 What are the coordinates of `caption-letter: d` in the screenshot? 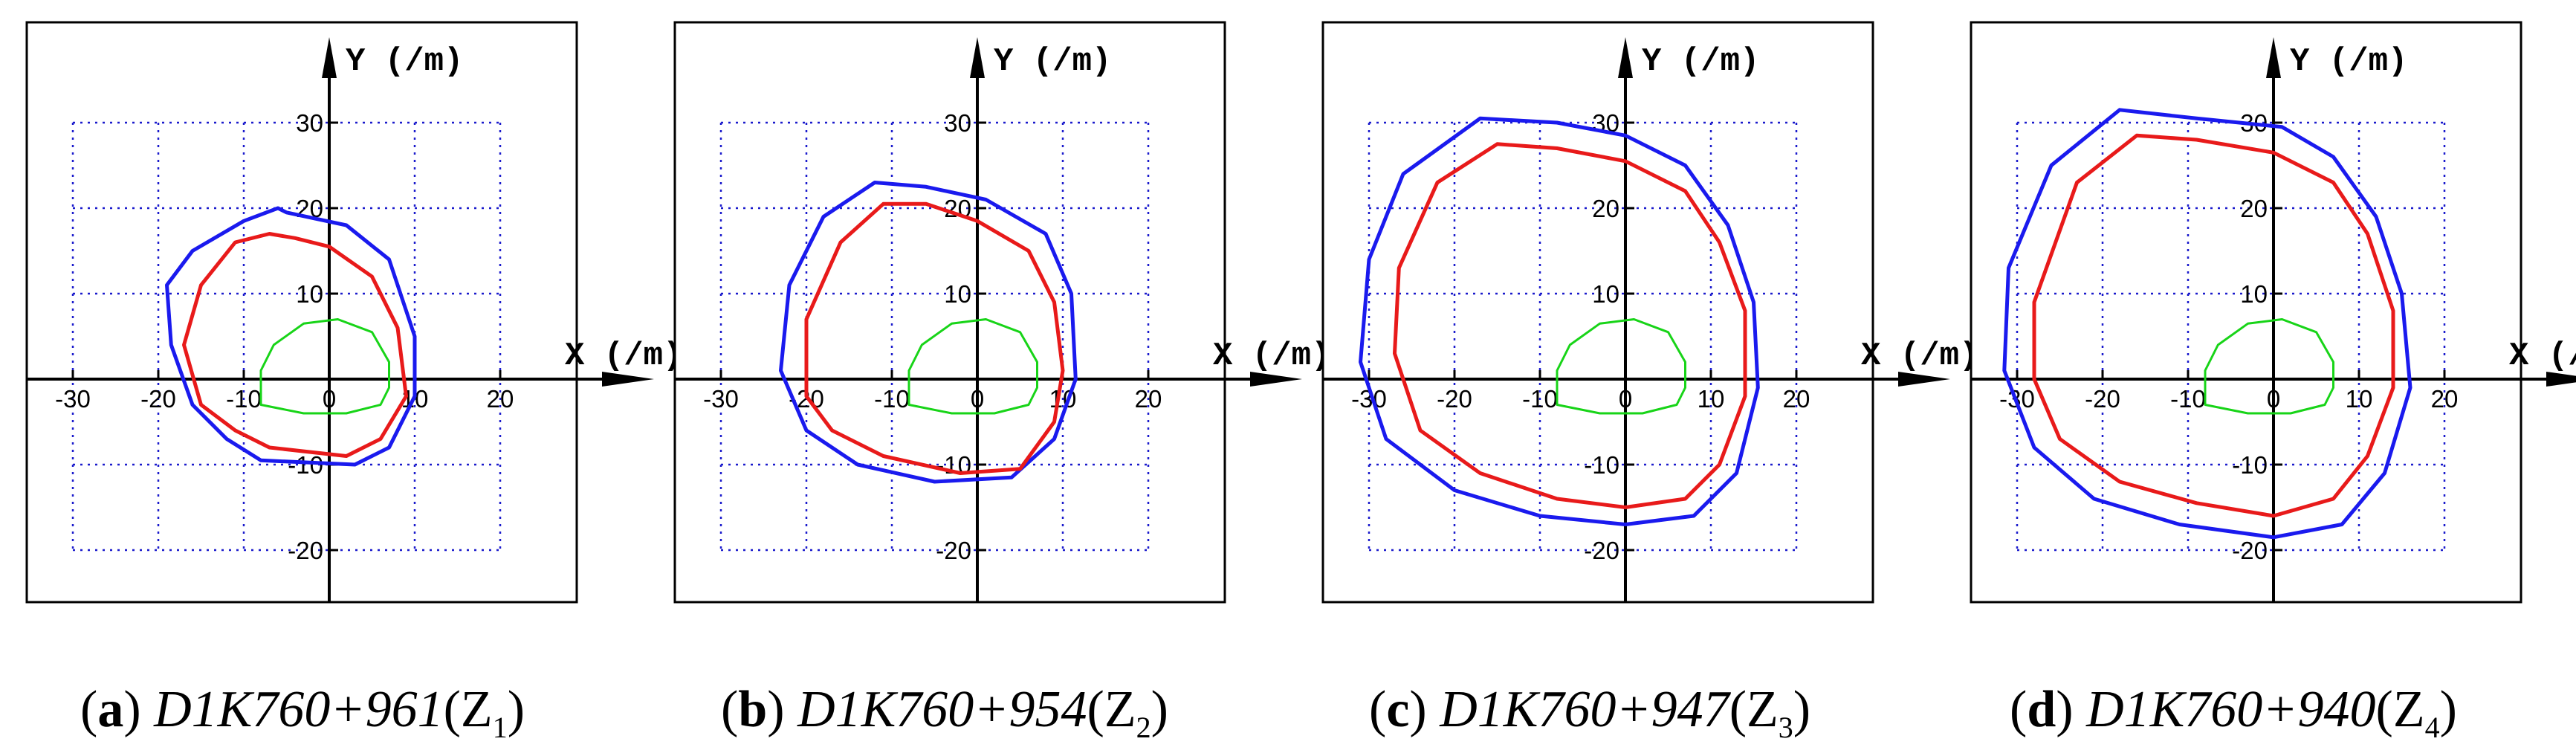 It's located at (2041, 710).